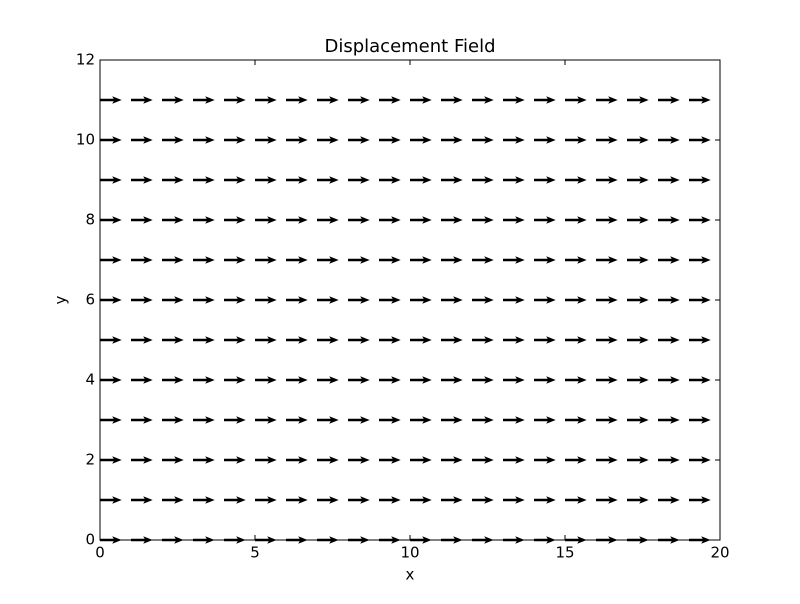 The height and width of the screenshot is (604, 800). Describe the element at coordinates (410, 575) in the screenshot. I see `x-axis-label: x` at that location.